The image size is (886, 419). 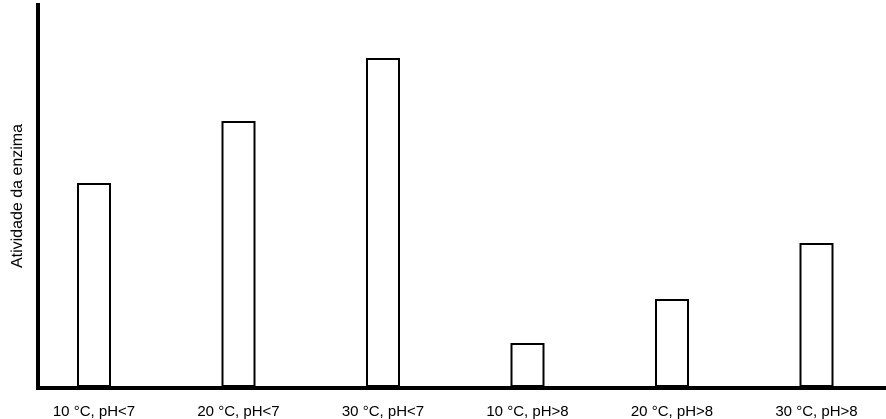 What do you see at coordinates (383, 411) in the screenshot?
I see `x-tick-label-3: 30 °C, pH<7` at bounding box center [383, 411].